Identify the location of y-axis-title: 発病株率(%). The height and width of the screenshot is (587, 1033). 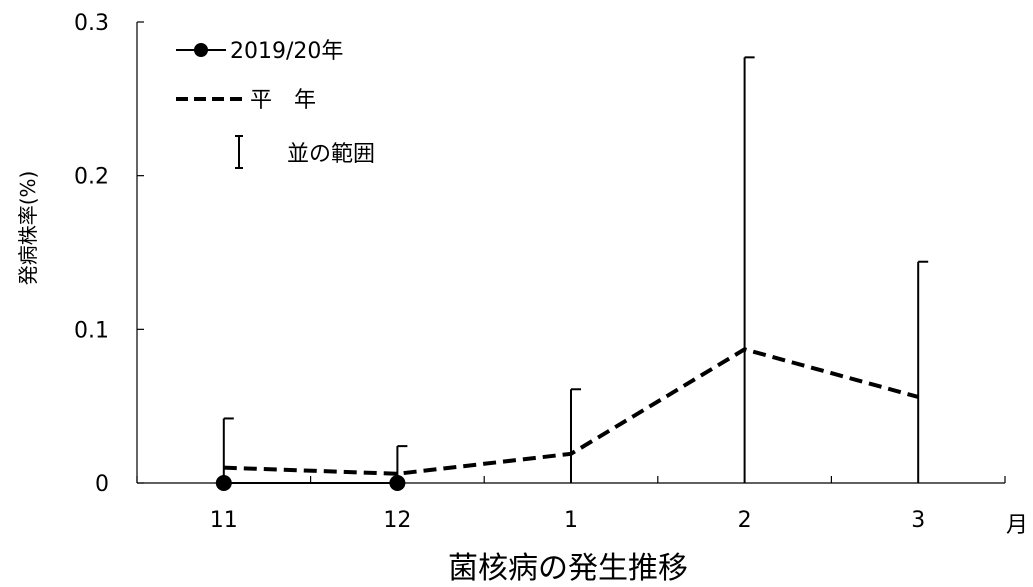
(28, 228).